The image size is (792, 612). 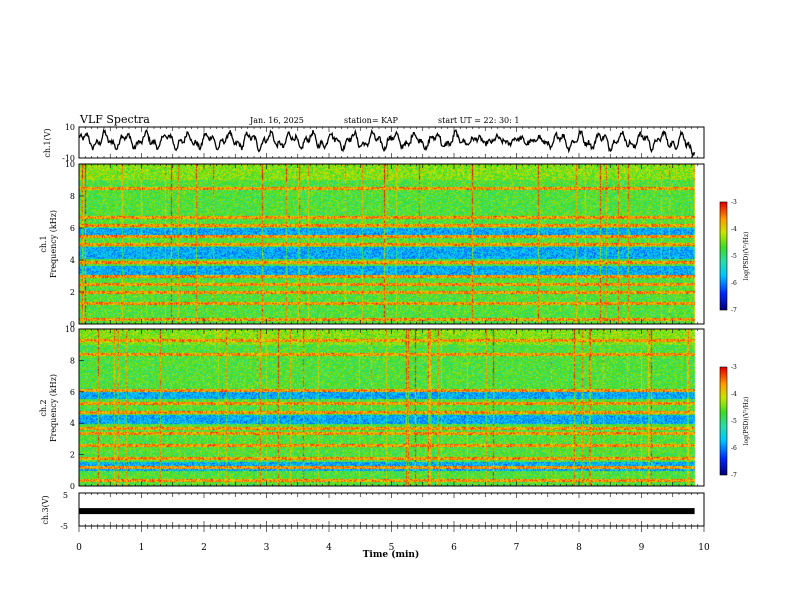 I want to click on time-axis-label: Time (min), so click(x=391, y=554).